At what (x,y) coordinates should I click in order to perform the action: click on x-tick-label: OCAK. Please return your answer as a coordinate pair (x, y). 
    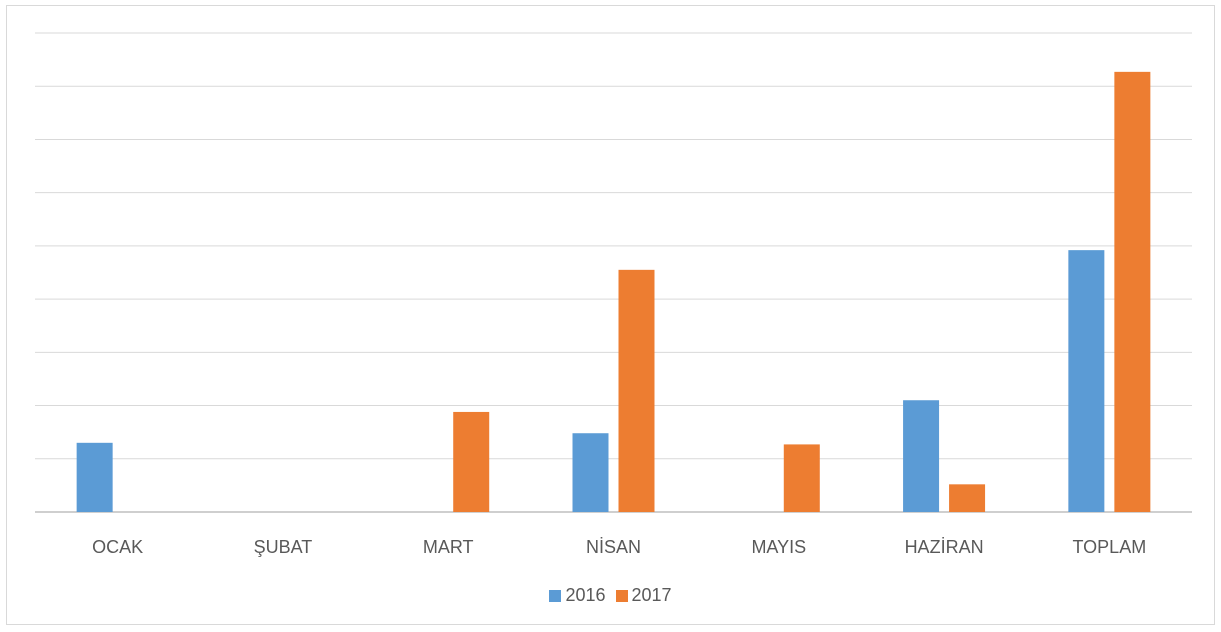
    Looking at the image, I should click on (117, 547).